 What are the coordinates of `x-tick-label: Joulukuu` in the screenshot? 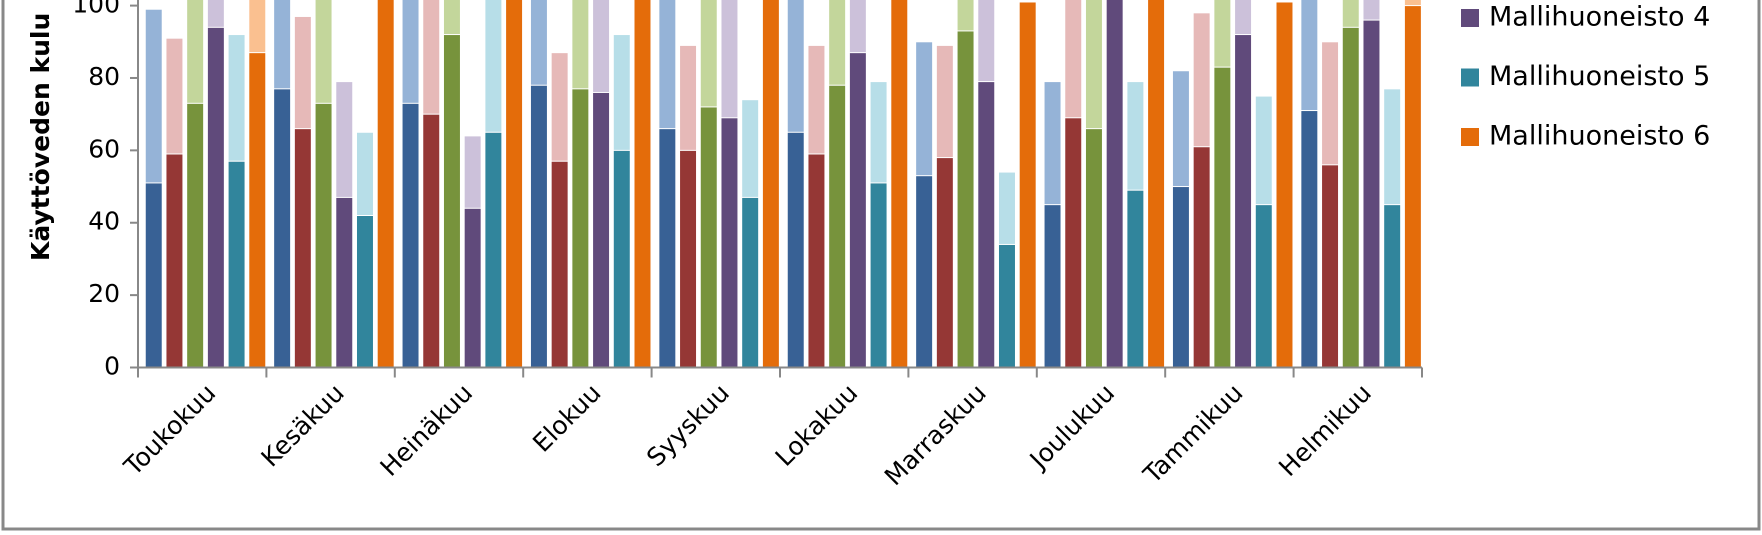 It's located at (1071, 426).